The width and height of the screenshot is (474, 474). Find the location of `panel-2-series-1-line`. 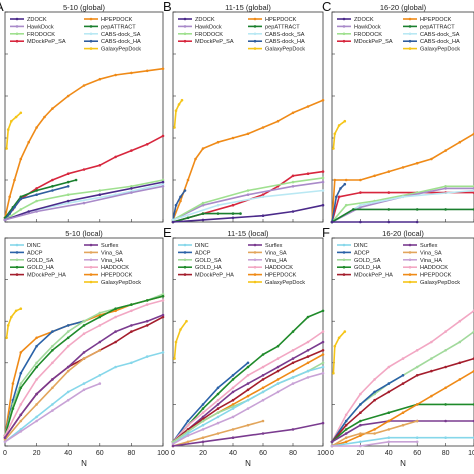

panel-2-series-1-line is located at coordinates (339, 134).